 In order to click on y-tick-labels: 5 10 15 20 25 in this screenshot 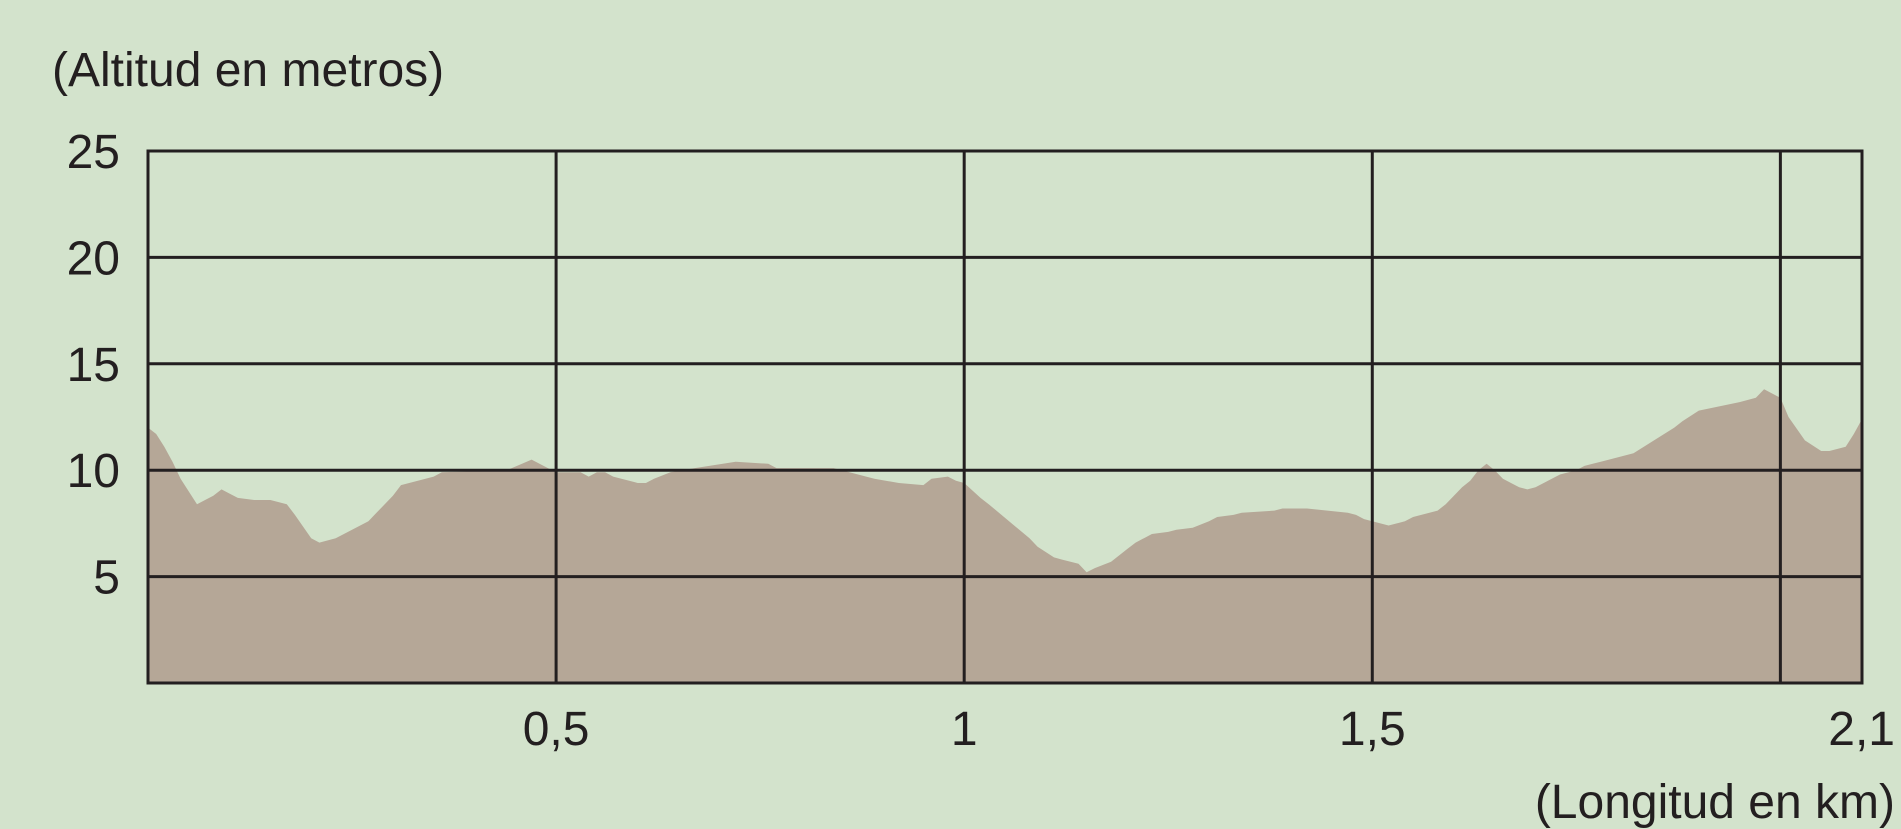, I will do `click(93, 365)`.